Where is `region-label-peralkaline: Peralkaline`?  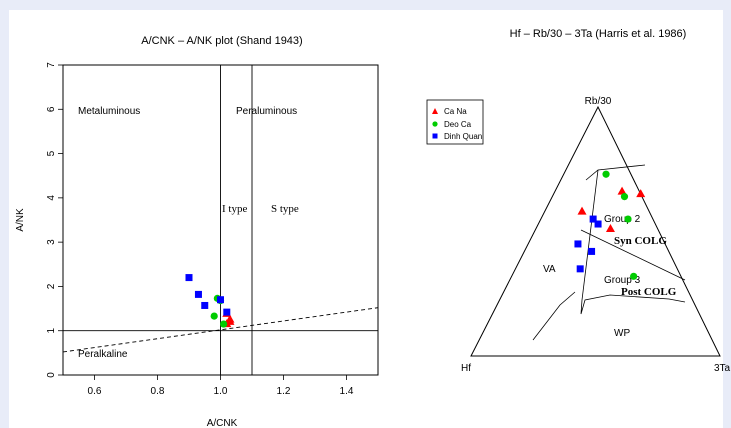
region-label-peralkaline: Peralkaline is located at coordinates (103, 354).